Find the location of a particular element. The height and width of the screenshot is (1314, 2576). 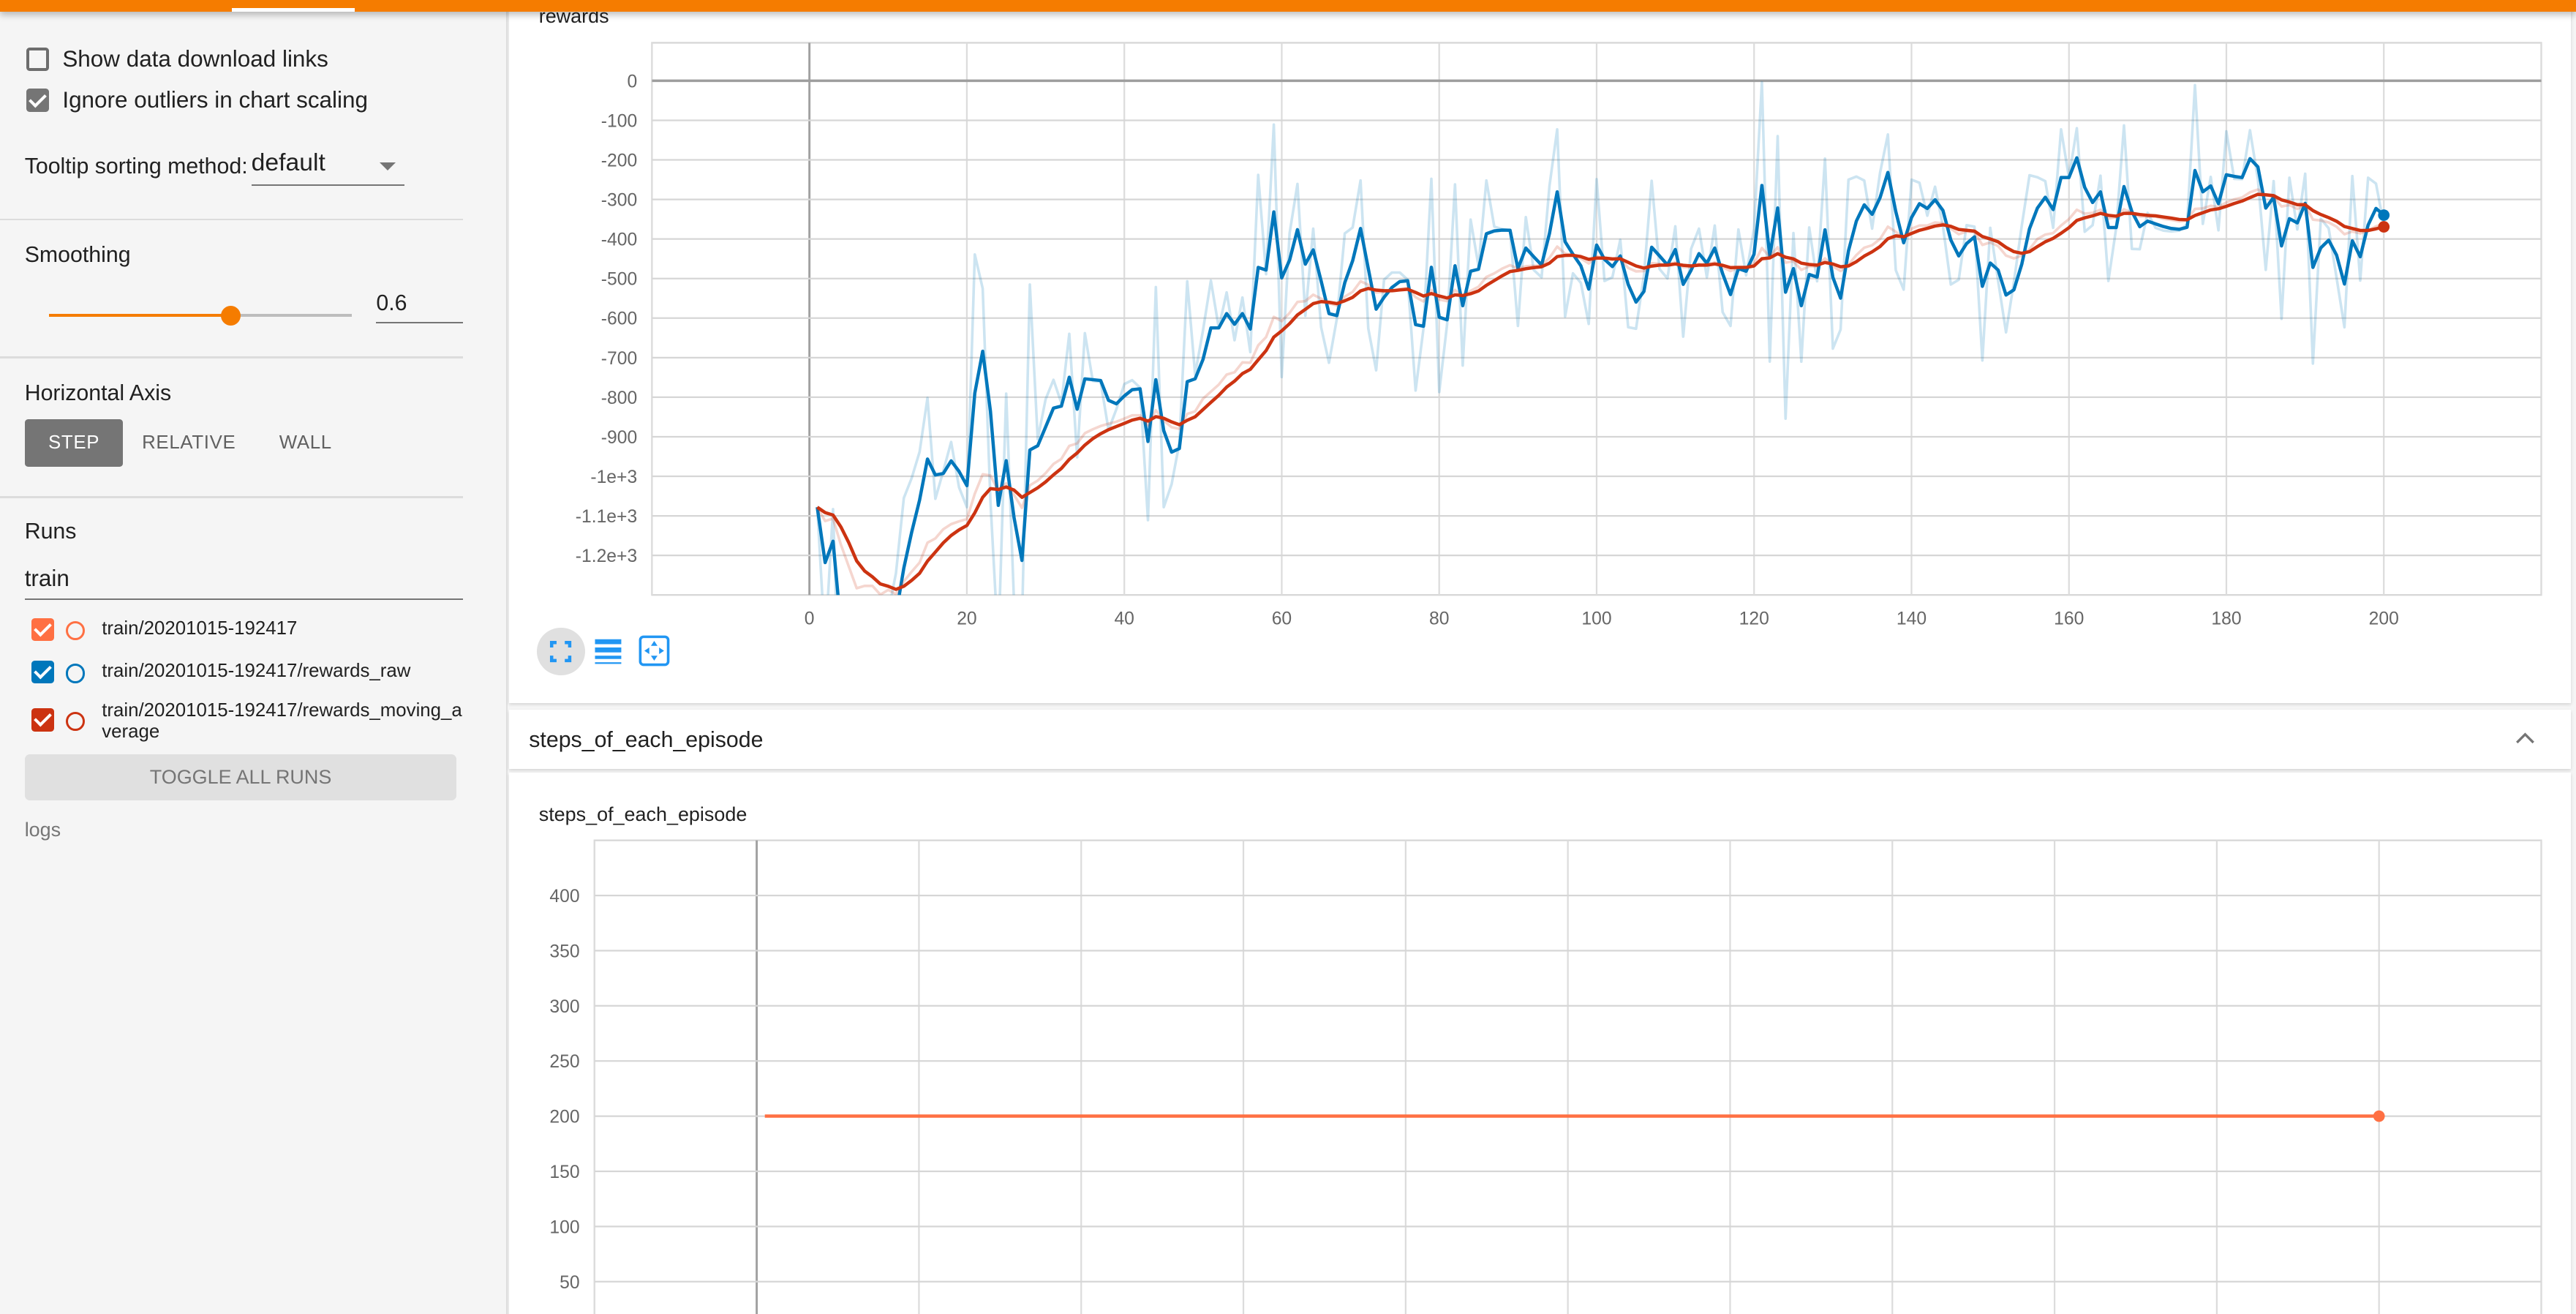

y-tick-label: 100 is located at coordinates (565, 1228).